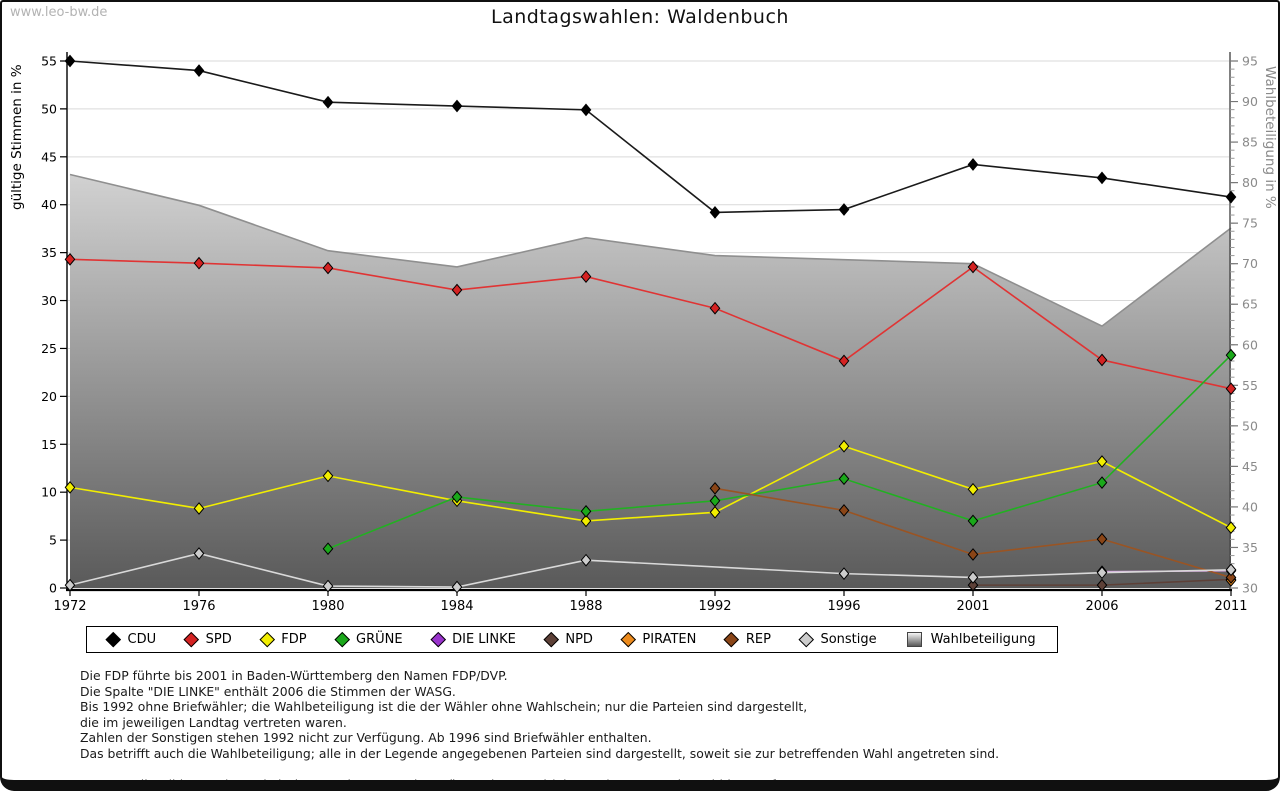  What do you see at coordinates (579, 639) in the screenshot?
I see `legend-label: NPD` at bounding box center [579, 639].